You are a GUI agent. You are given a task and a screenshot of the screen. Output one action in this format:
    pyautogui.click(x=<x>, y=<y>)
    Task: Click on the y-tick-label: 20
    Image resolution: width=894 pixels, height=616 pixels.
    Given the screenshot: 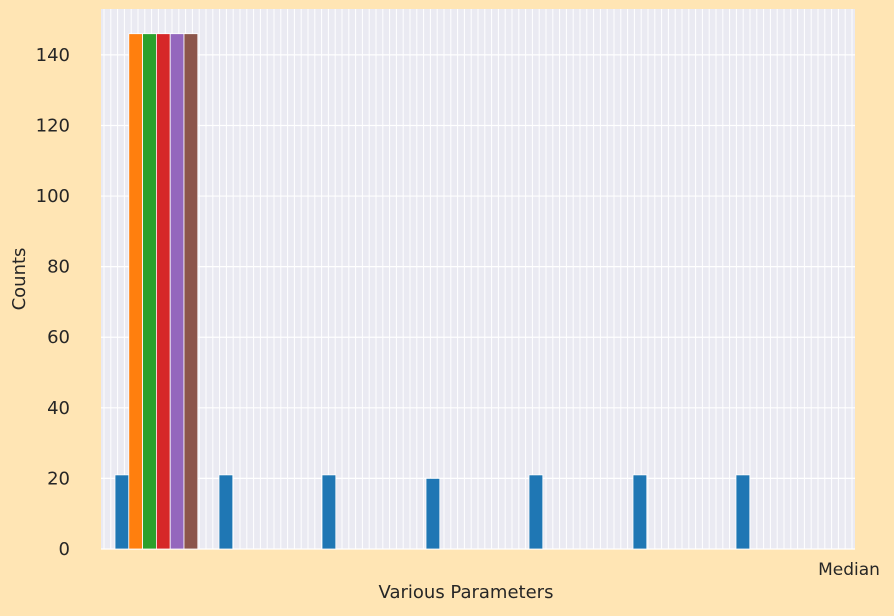 What is the action you would take?
    pyautogui.click(x=58, y=478)
    